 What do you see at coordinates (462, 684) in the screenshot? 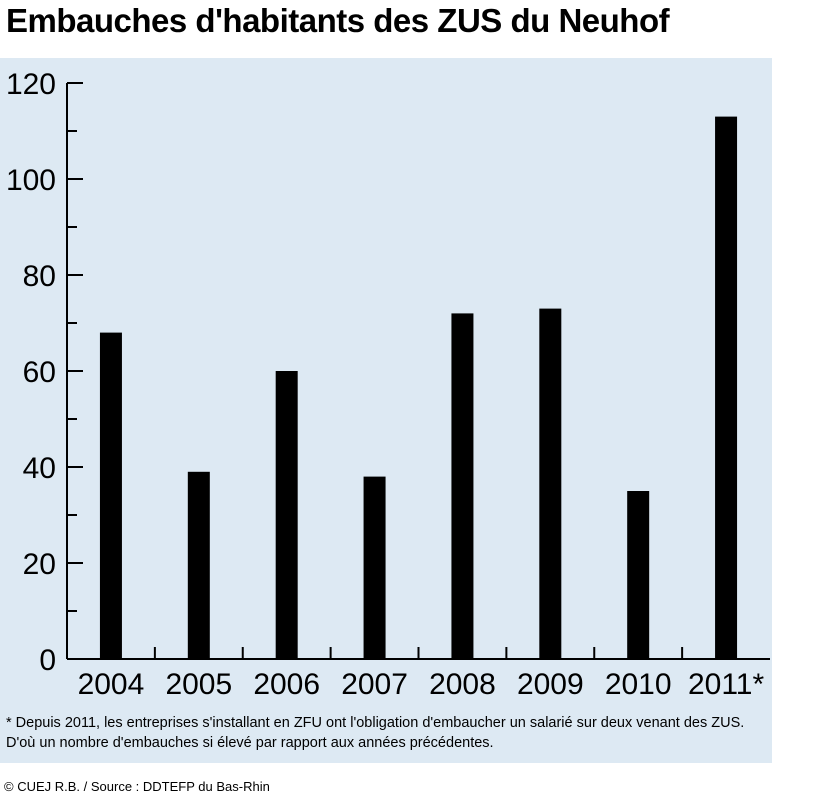
I see `x-tick-label: 2008` at bounding box center [462, 684].